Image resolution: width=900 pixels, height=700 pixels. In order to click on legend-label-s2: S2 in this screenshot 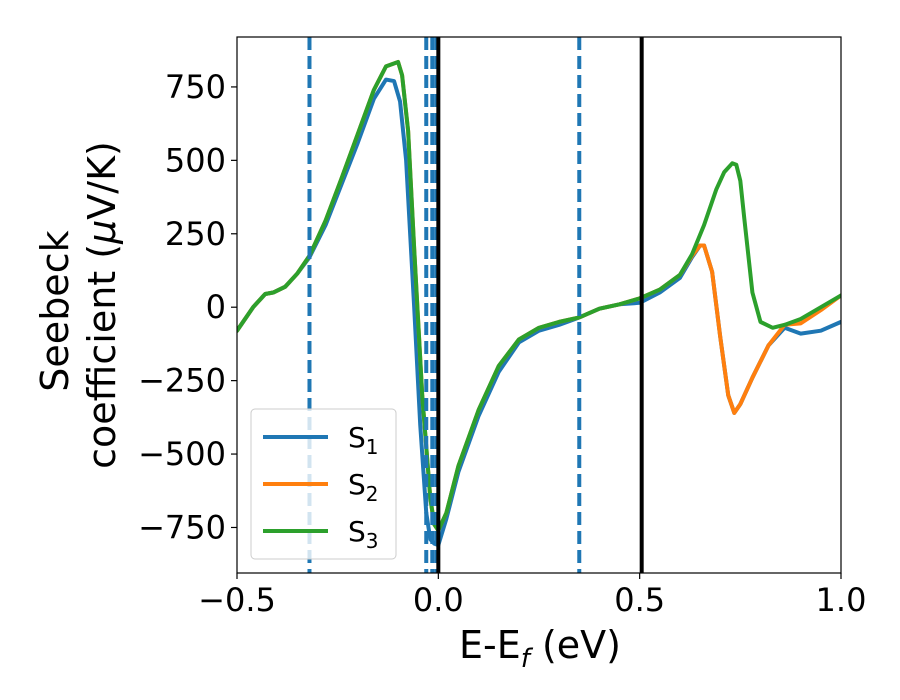, I will do `click(363, 487)`.